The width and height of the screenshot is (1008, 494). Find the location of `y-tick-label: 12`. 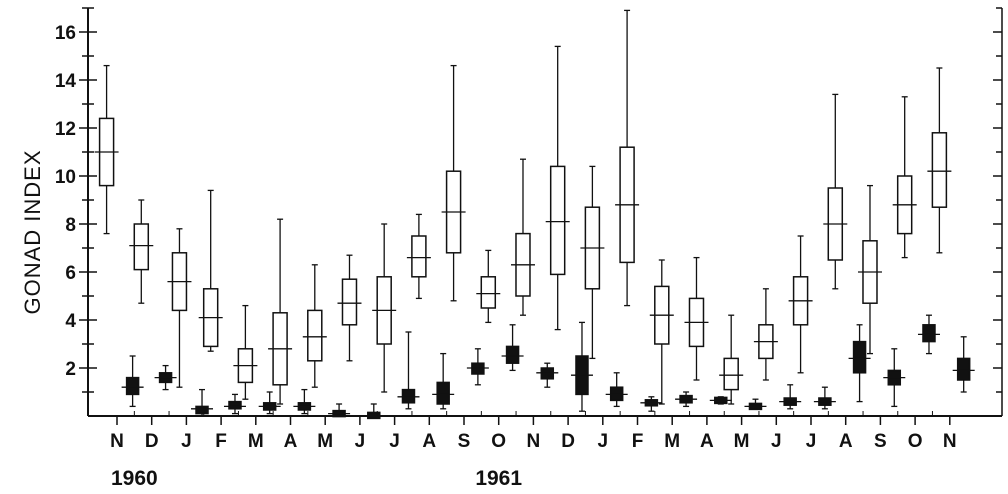

y-tick-label: 12 is located at coordinates (65, 129).